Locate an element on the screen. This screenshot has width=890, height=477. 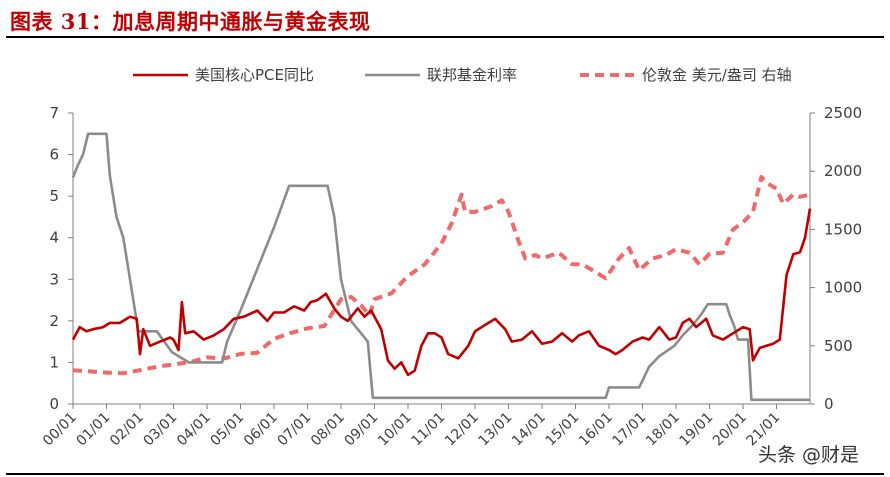
y-right-tick-label: 500 is located at coordinates (838, 346).